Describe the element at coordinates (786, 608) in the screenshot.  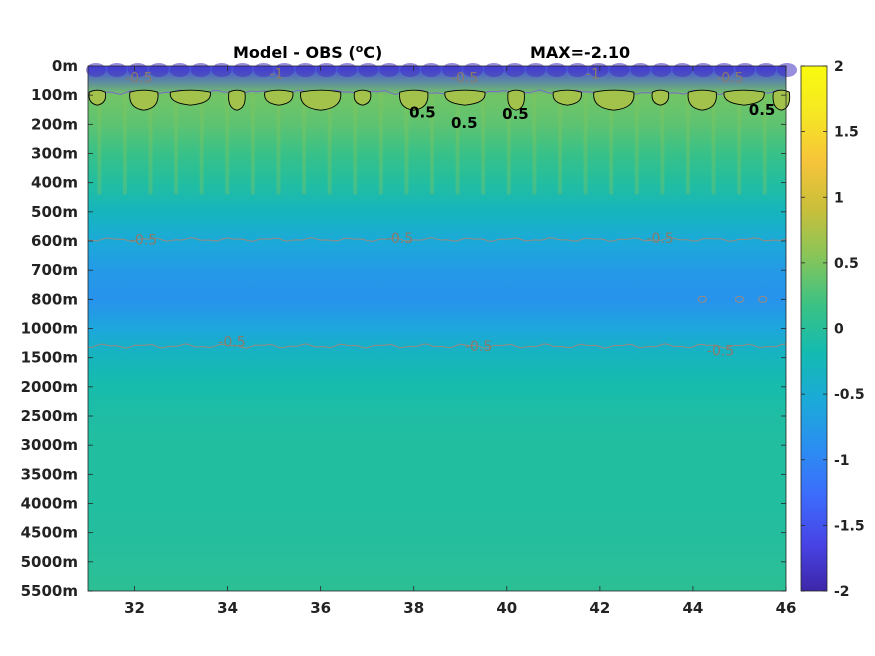
I see `x-tick-label: 46` at that location.